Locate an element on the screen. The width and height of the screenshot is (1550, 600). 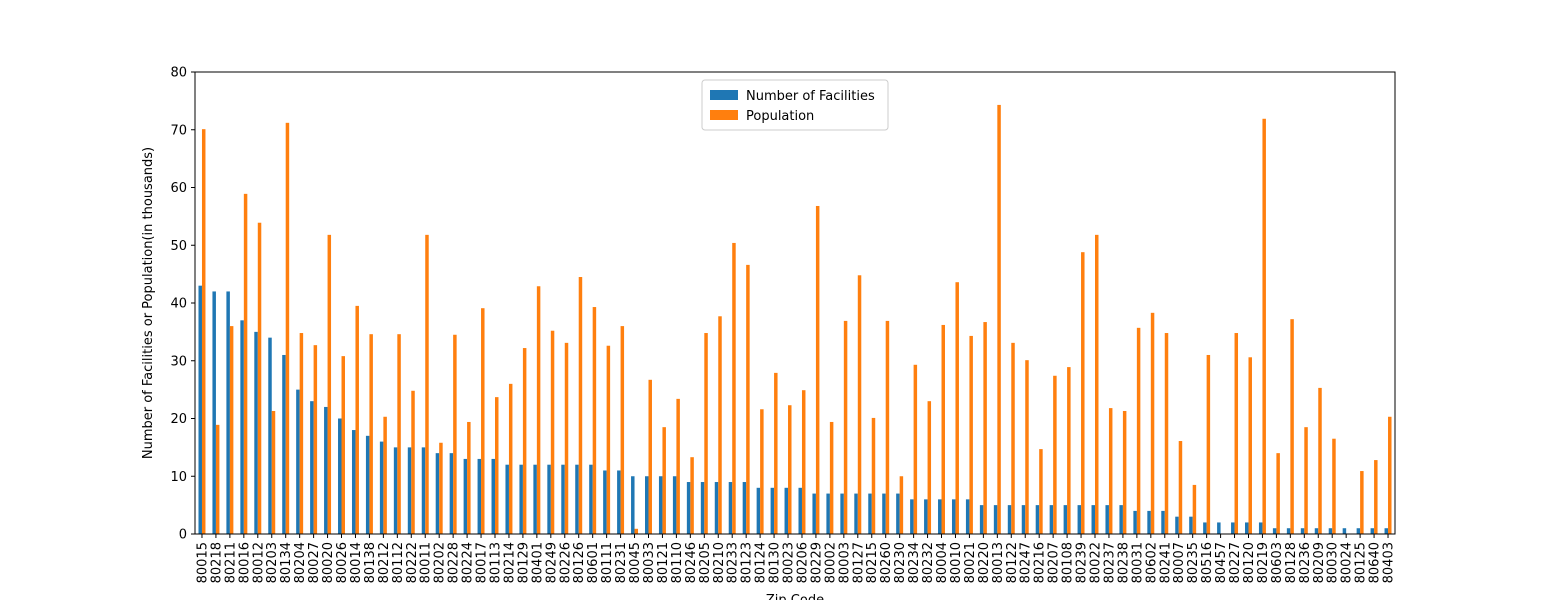
x-tick-label: 80401 is located at coordinates (537, 562).